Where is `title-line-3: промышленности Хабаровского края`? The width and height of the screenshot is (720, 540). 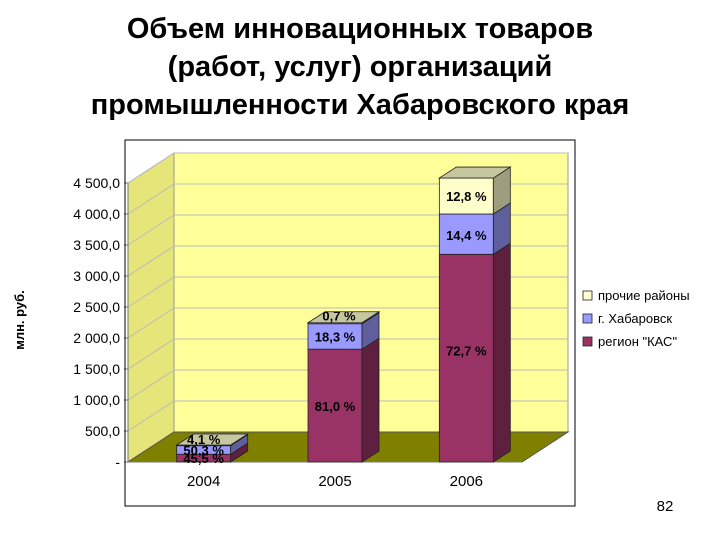 title-line-3: промышленности Хабаровского края is located at coordinates (360, 105).